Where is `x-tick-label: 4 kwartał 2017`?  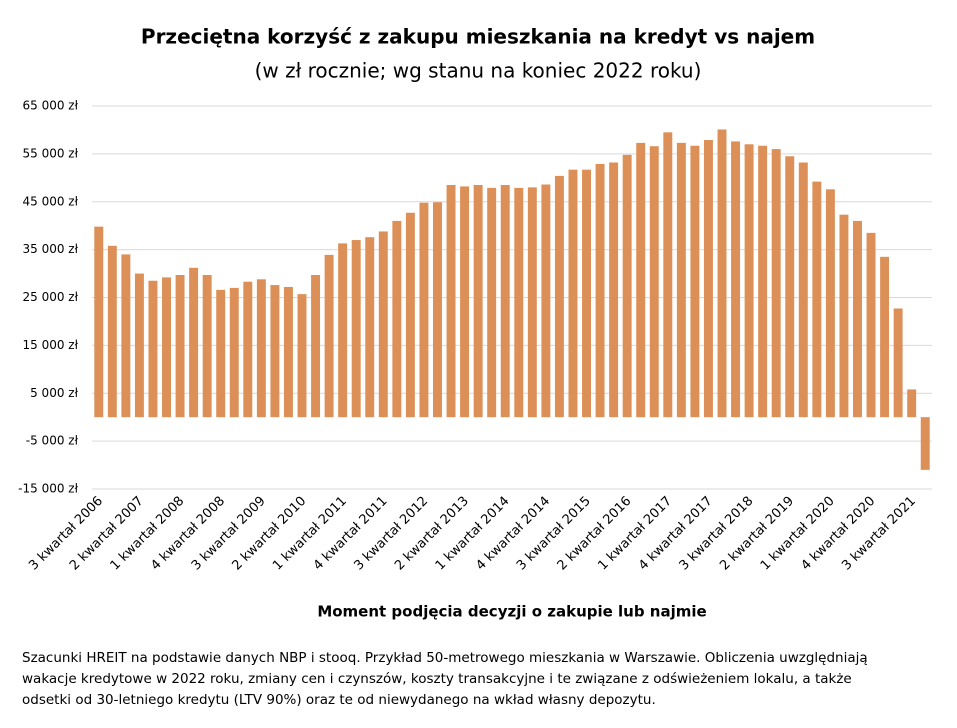 x-tick-label: 4 kwartał 2017 is located at coordinates (676, 534).